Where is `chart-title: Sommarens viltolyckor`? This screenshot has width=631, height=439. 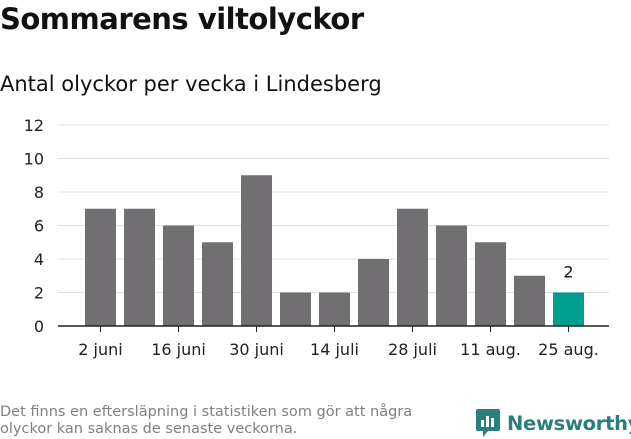
chart-title: Sommarens viltolyckor is located at coordinates (182, 19).